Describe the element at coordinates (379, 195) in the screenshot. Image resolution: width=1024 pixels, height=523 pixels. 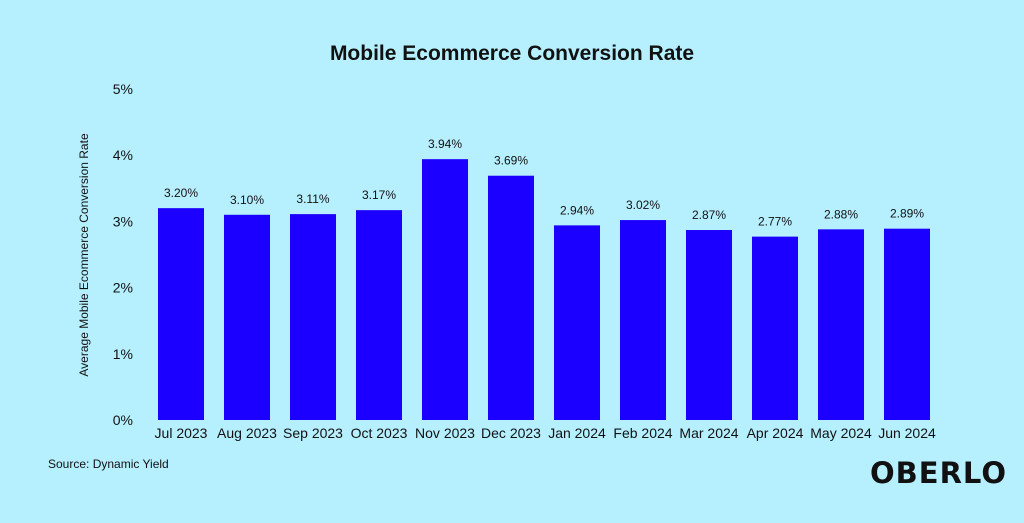
I see `data-label: 3.17%` at that location.